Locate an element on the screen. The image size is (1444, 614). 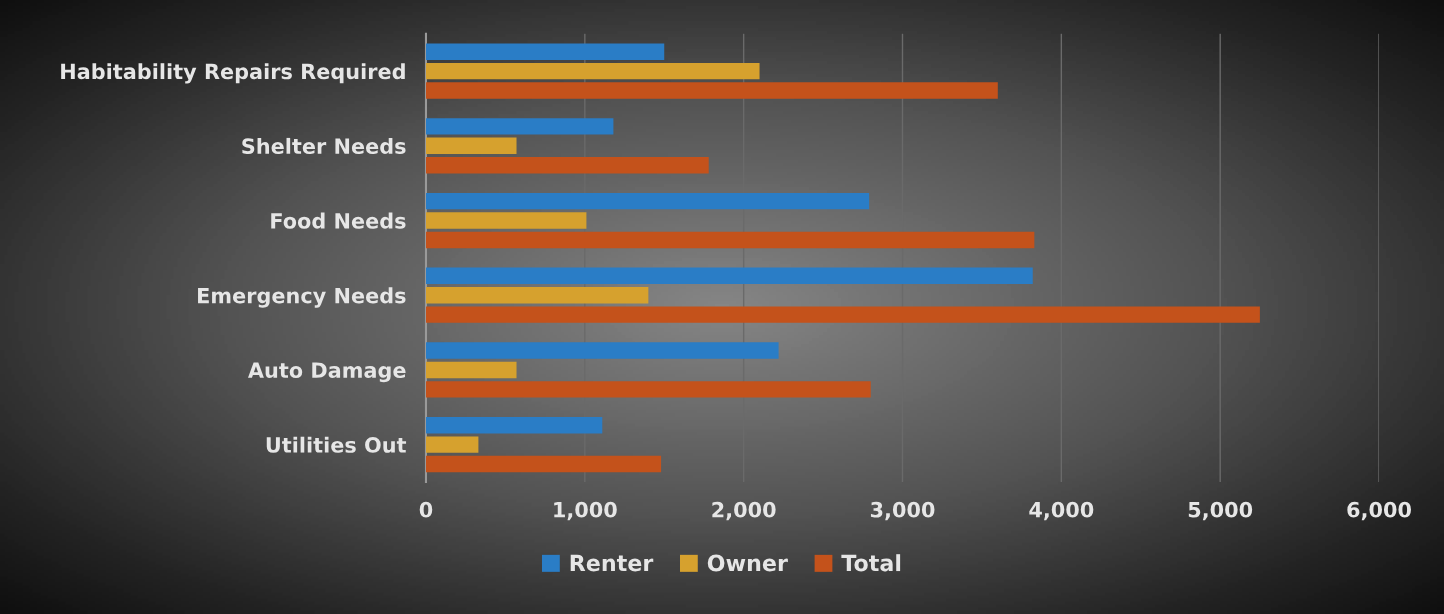
y-tick-label: Habitability Repairs Required is located at coordinates (233, 73).